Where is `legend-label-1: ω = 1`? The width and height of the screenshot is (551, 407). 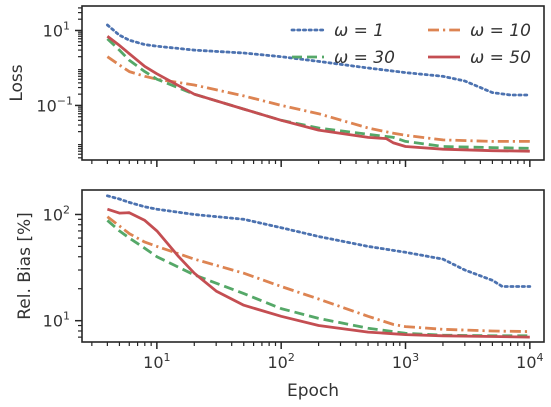
legend-label-1: ω = 1 is located at coordinates (359, 31).